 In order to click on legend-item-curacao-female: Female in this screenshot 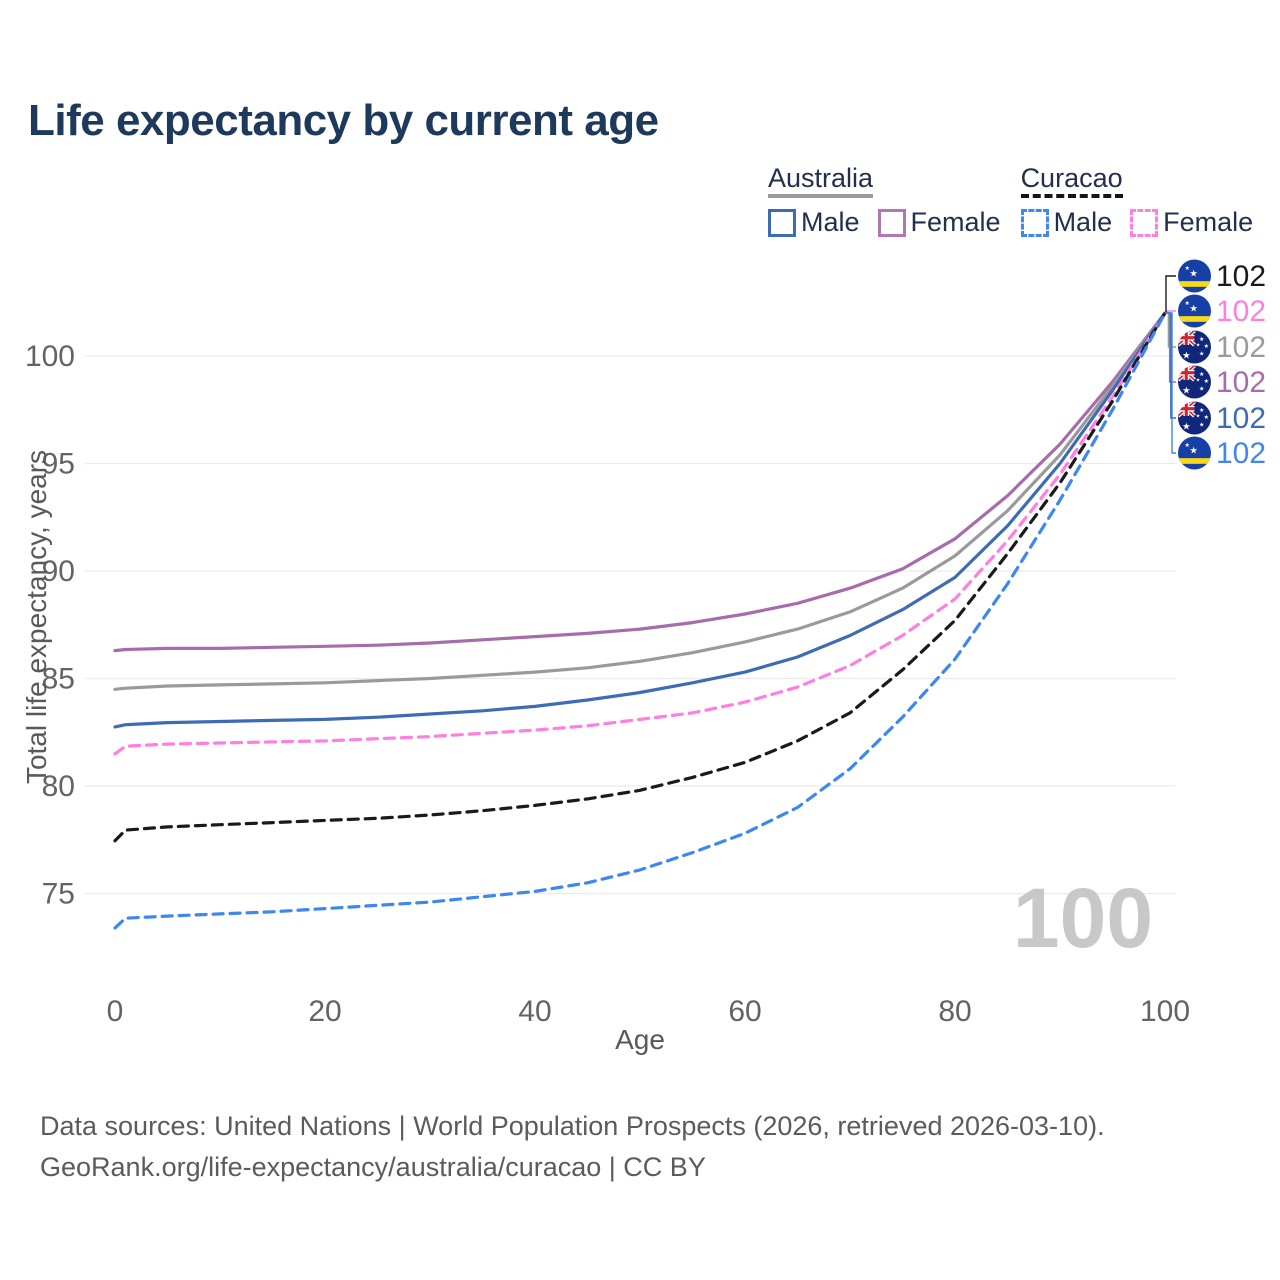, I will do `click(1191, 222)`.